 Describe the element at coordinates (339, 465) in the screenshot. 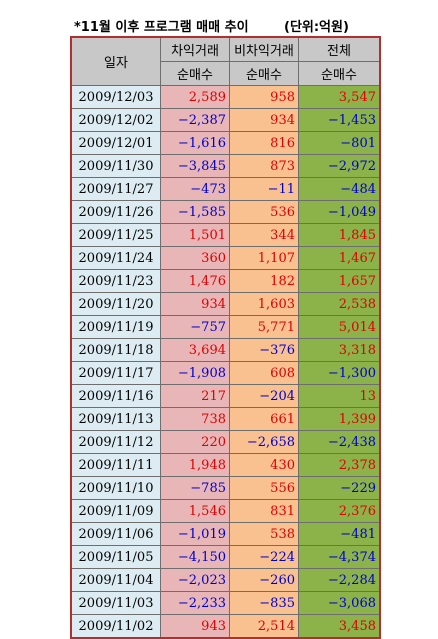

I see `total-net-cell: 2,378` at that location.